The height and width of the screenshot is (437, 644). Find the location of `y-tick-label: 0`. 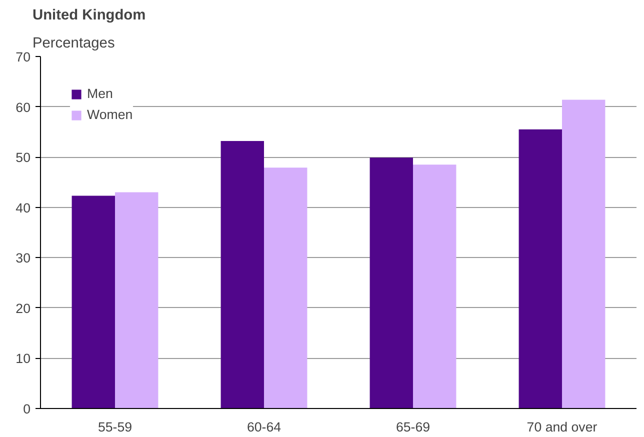

y-tick-label: 0 is located at coordinates (27, 409).